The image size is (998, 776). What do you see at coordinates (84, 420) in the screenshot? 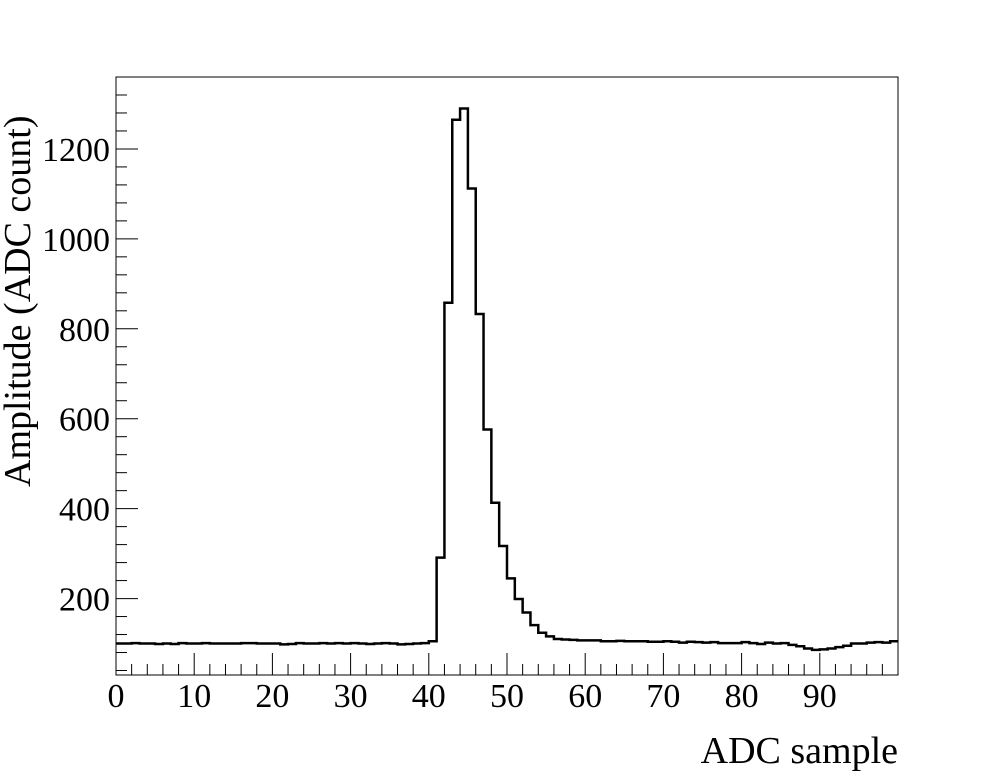
I see `y-tick-label: 600` at bounding box center [84, 420].